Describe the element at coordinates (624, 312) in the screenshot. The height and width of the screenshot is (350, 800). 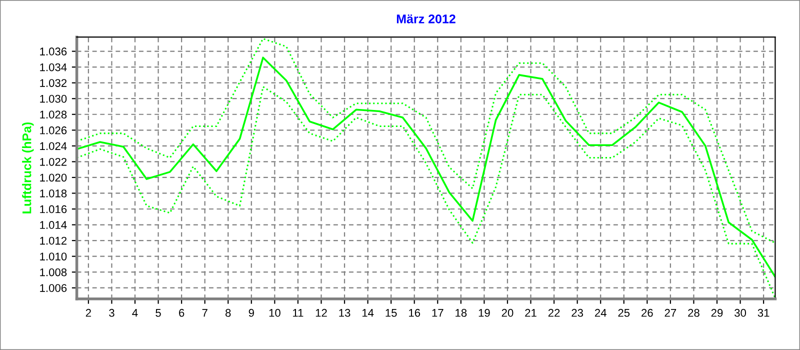
I see `x-tick-label: 25` at that location.